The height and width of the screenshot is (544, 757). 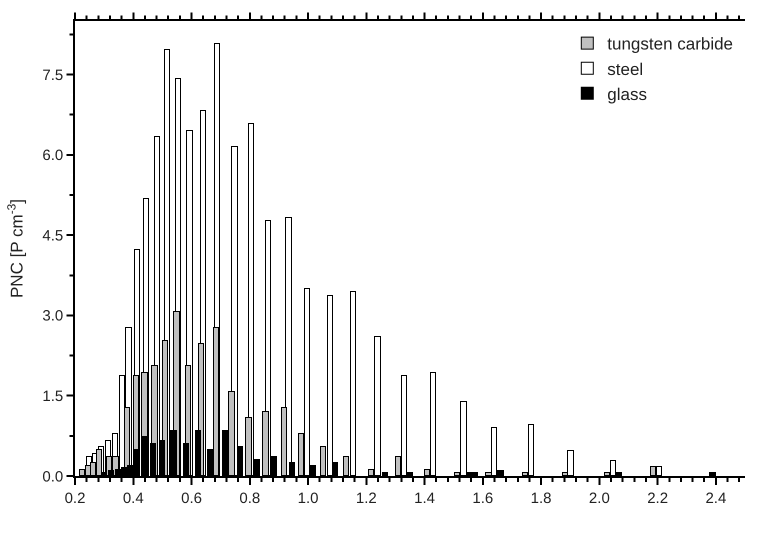 What do you see at coordinates (75, 498) in the screenshot?
I see `x-tick-label: 0.2` at bounding box center [75, 498].